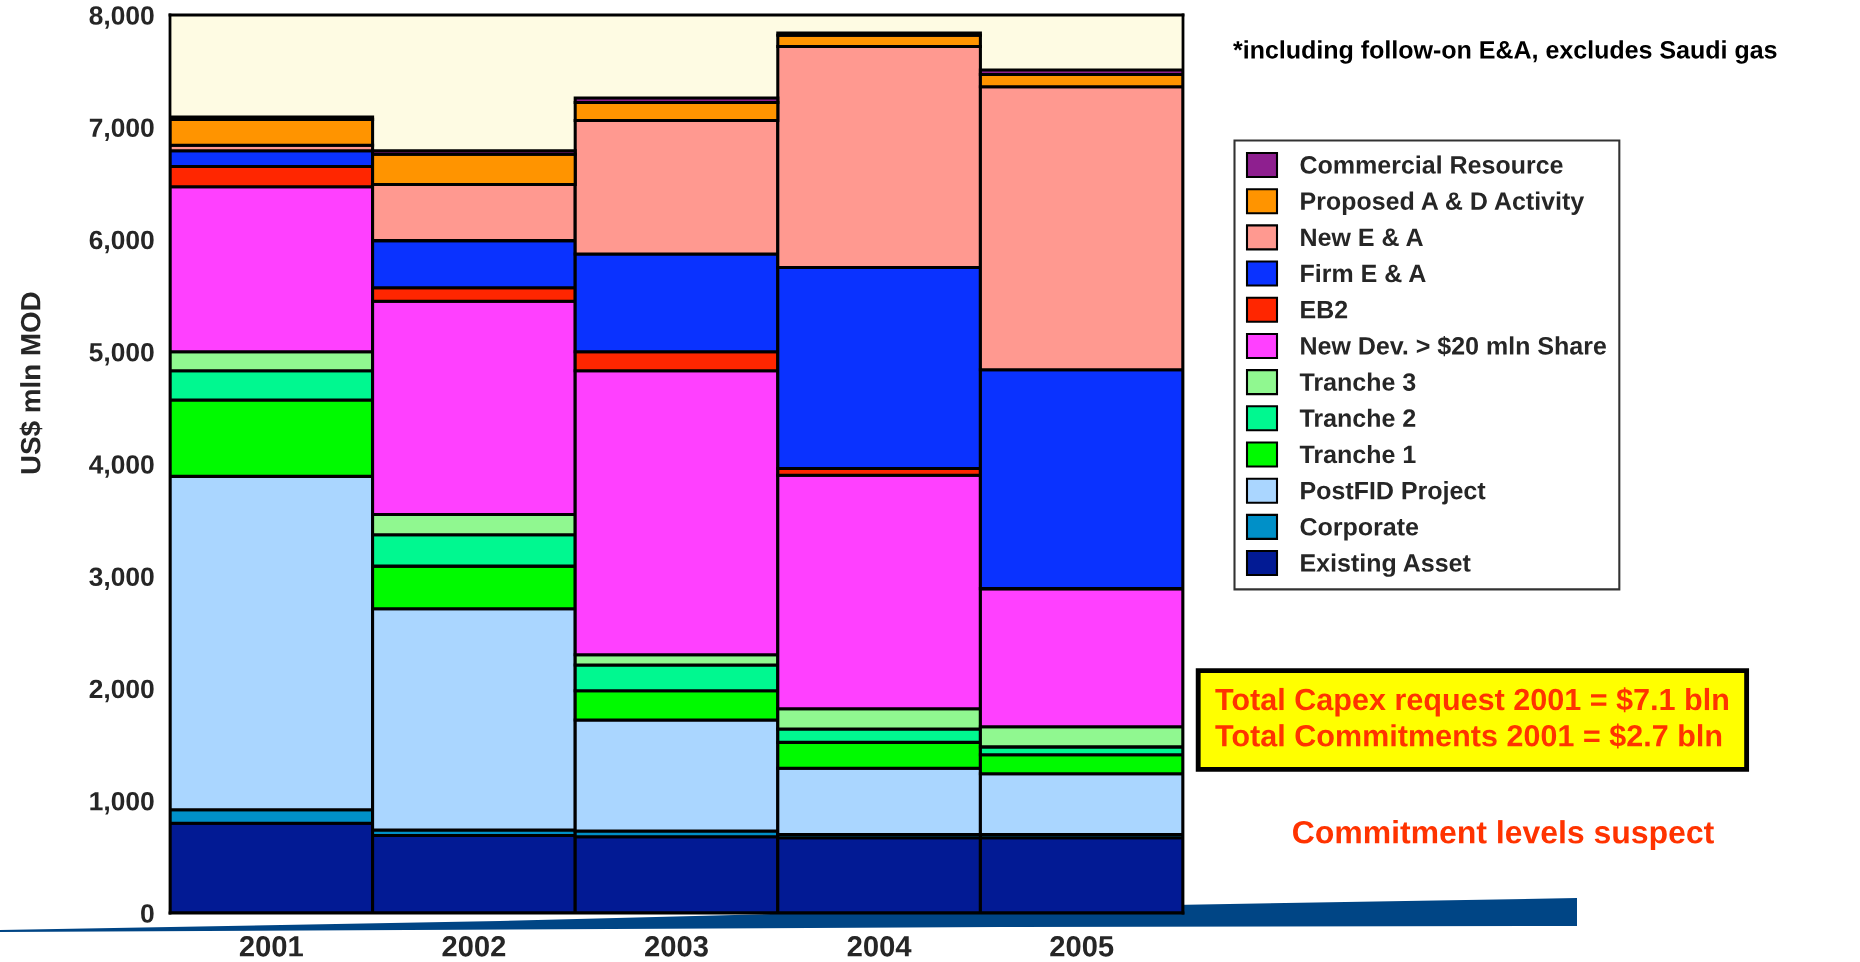 The width and height of the screenshot is (1860, 962). I want to click on legend-label: EB2, so click(1324, 309).